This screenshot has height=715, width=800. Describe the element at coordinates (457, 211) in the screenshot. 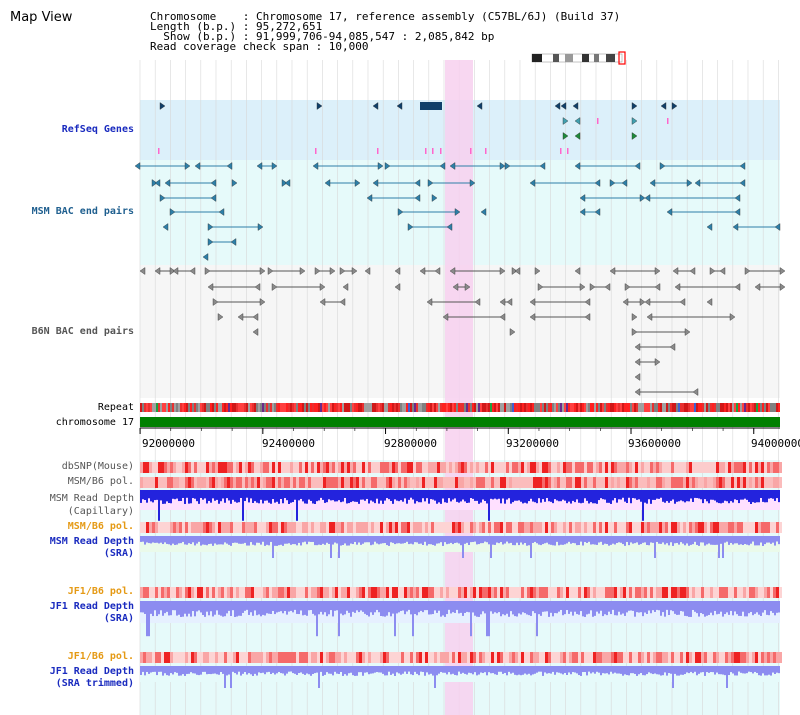

I see `msm-bac-features` at that location.